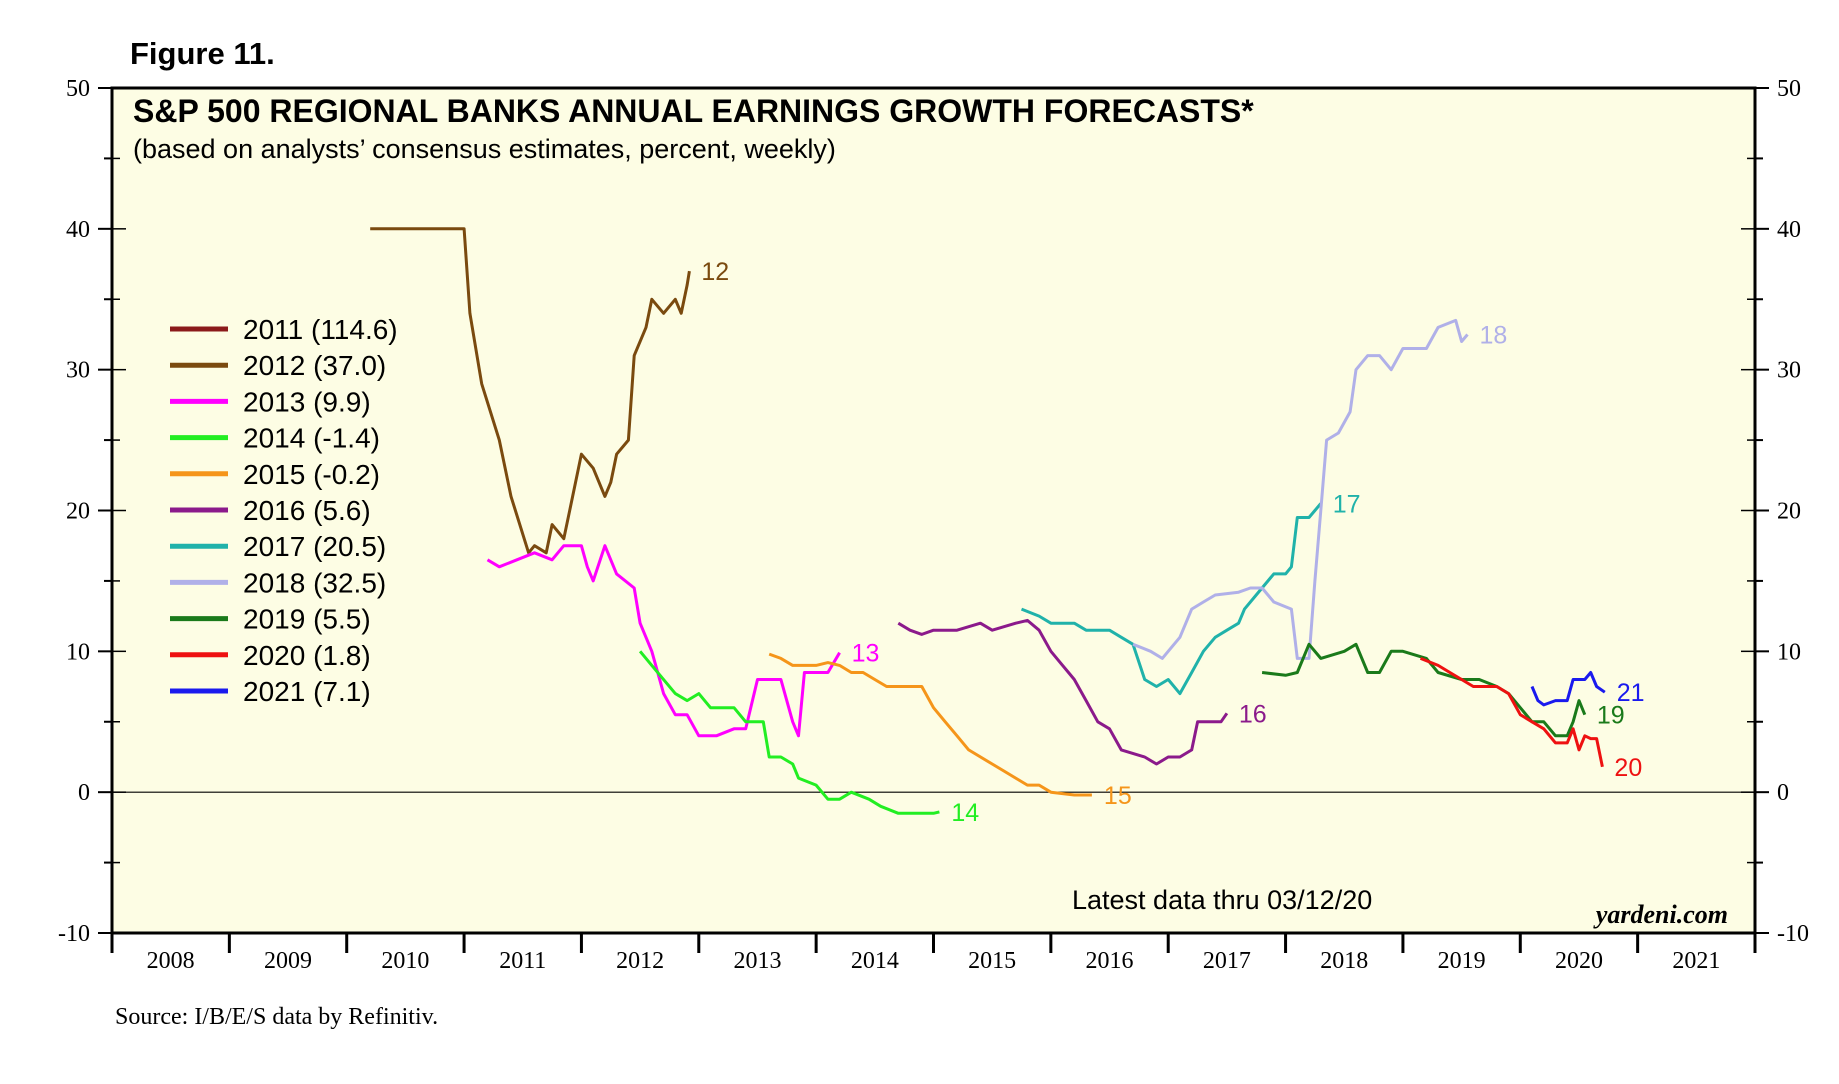 Image resolution: width=1839 pixels, height=1084 pixels. What do you see at coordinates (715, 272) in the screenshot?
I see `series-end-label-1: 12` at bounding box center [715, 272].